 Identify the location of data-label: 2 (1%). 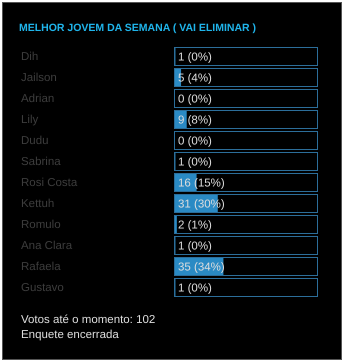
(195, 226).